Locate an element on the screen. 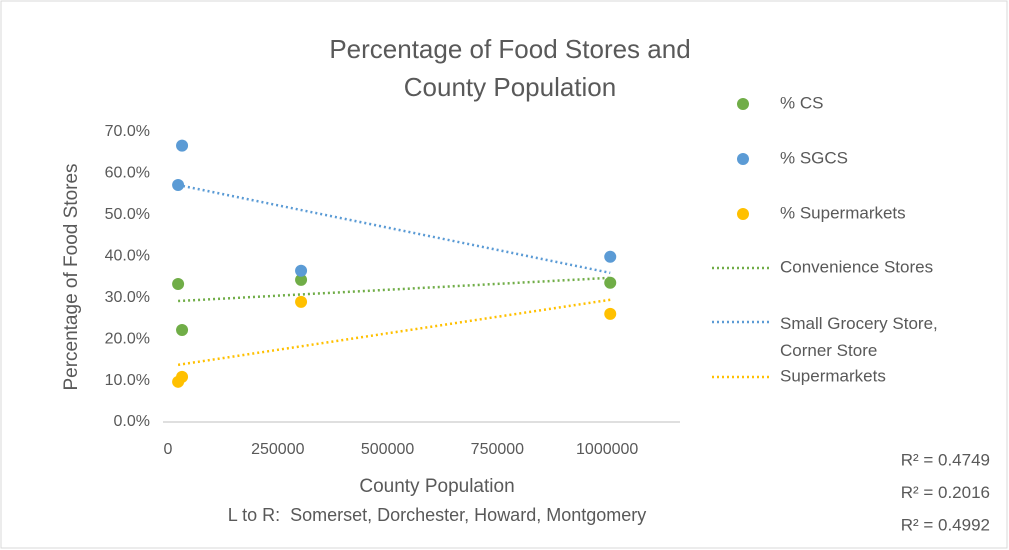  x-tick-label: 0 is located at coordinates (168, 449).